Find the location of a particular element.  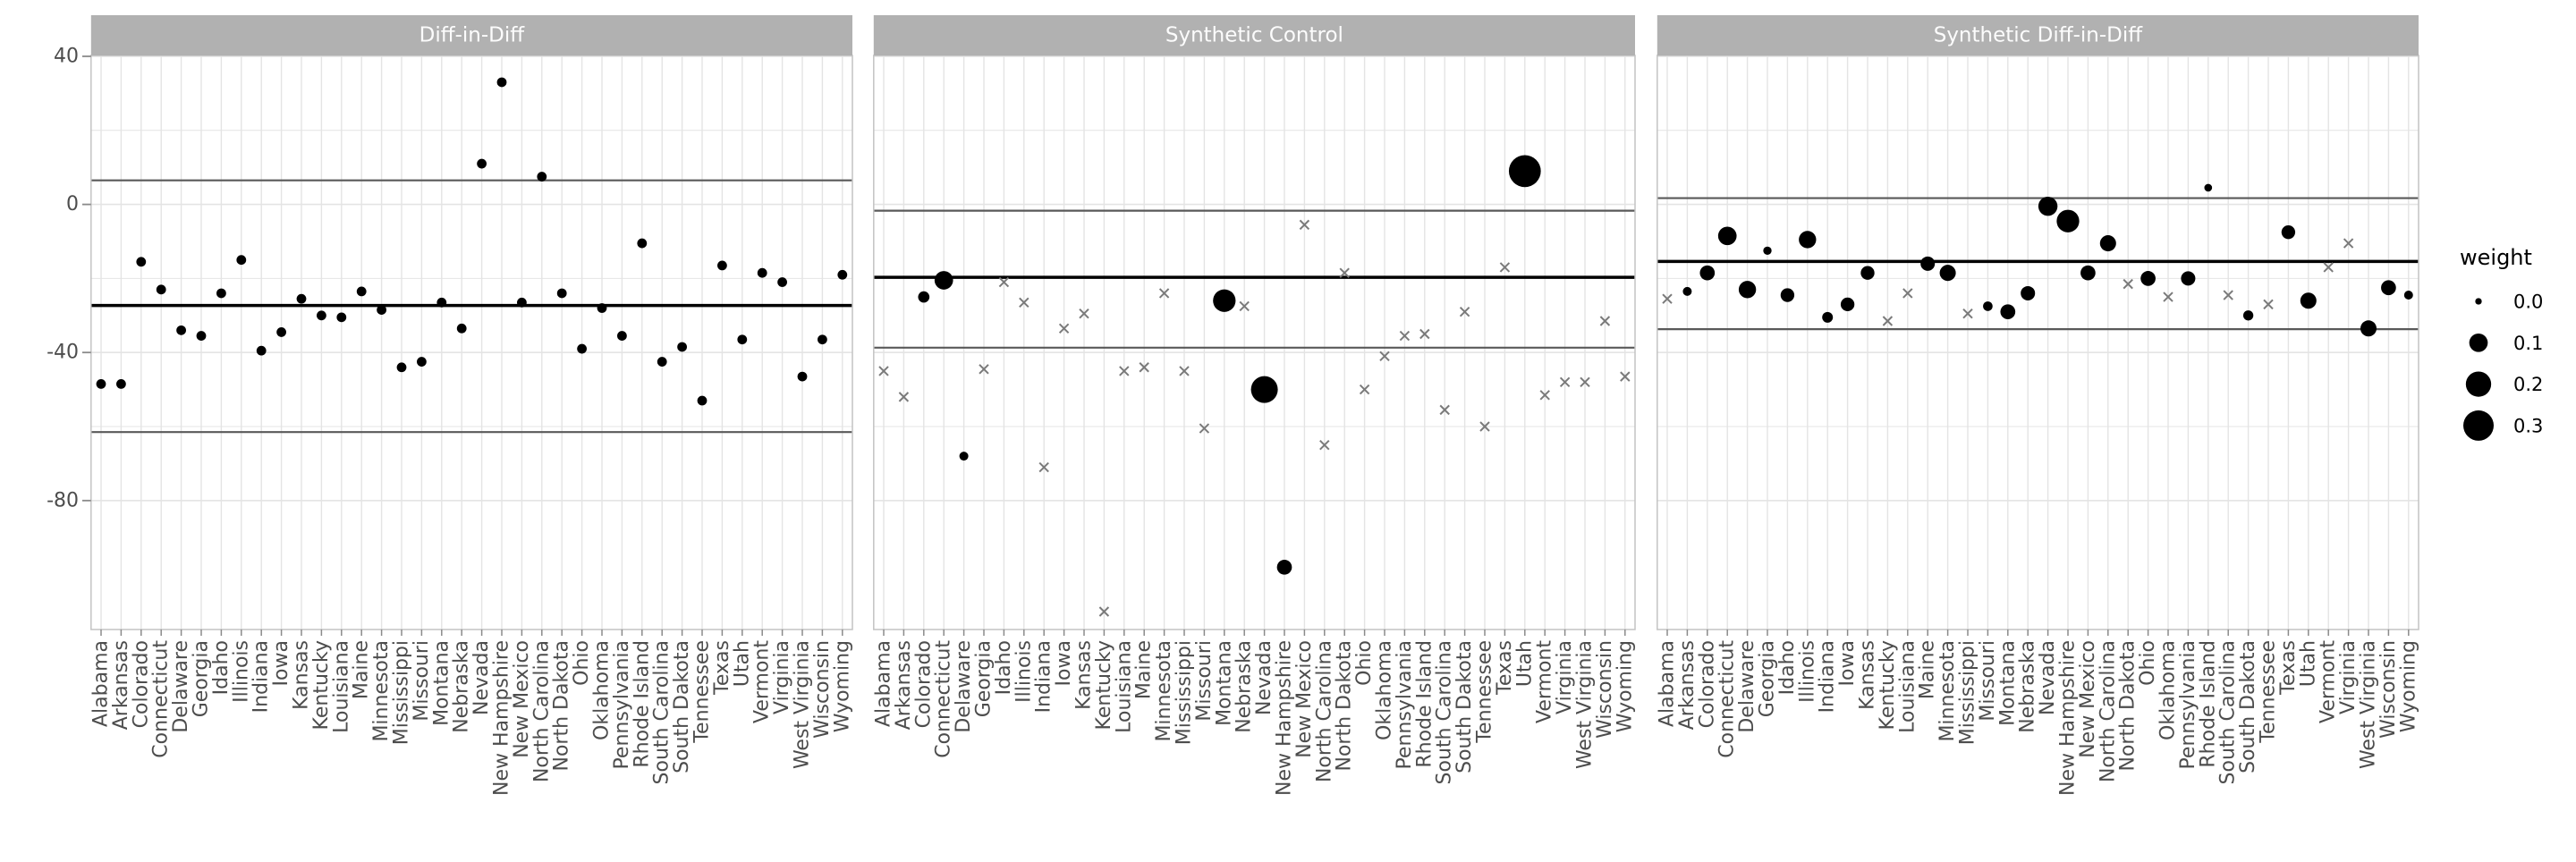

point-dot-pennsylvania is located at coordinates (622, 336).